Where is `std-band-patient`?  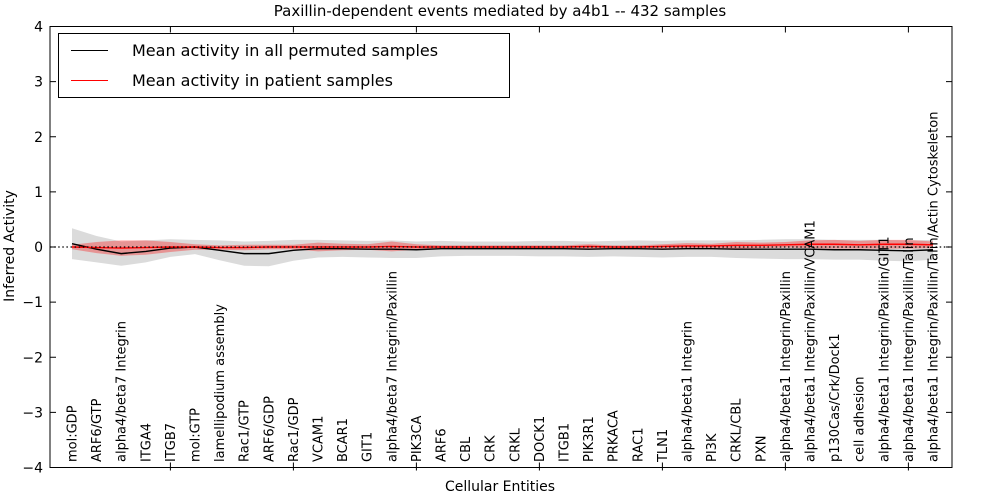 std-band-patient is located at coordinates (502, 247).